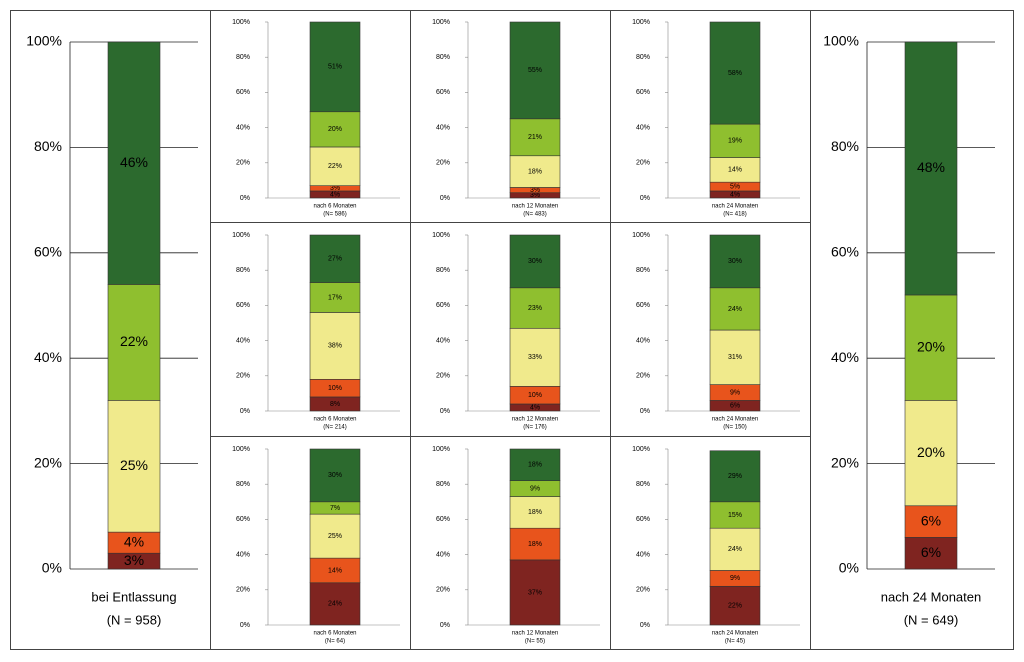  What do you see at coordinates (335, 508) in the screenshot?
I see `value-label: 7%` at bounding box center [335, 508].